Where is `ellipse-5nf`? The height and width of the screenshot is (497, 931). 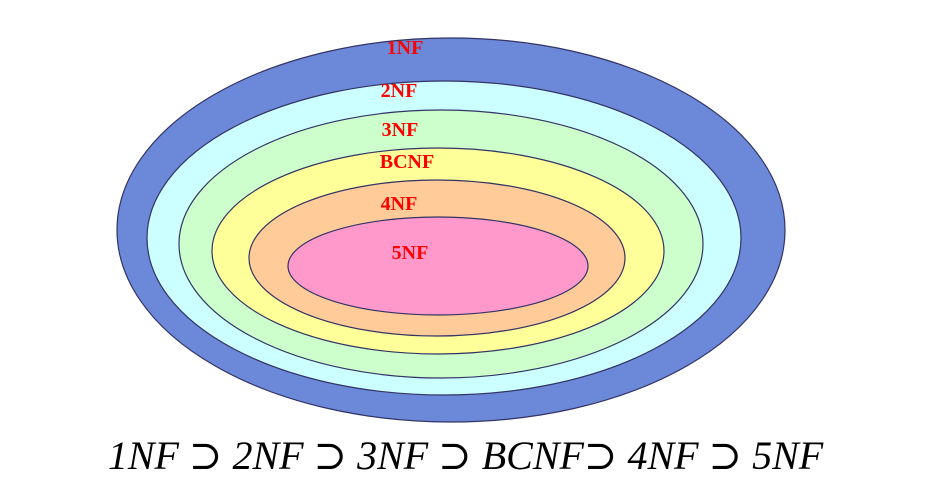 ellipse-5nf is located at coordinates (438, 266).